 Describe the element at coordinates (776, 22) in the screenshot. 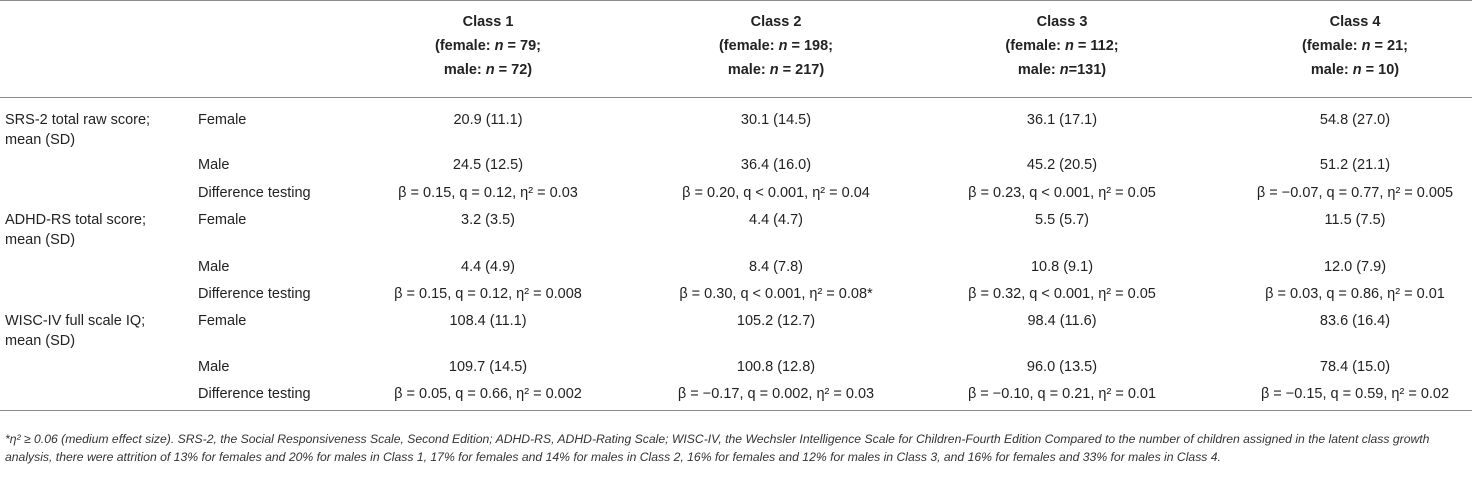

I see `column-title: Class 2` at that location.